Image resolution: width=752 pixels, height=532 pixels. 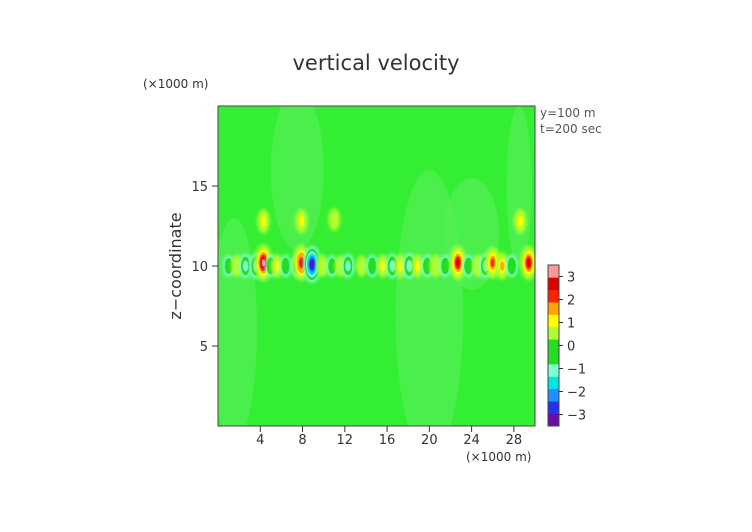 What do you see at coordinates (199, 267) in the screenshot?
I see `y-tick-label: 10` at bounding box center [199, 267].